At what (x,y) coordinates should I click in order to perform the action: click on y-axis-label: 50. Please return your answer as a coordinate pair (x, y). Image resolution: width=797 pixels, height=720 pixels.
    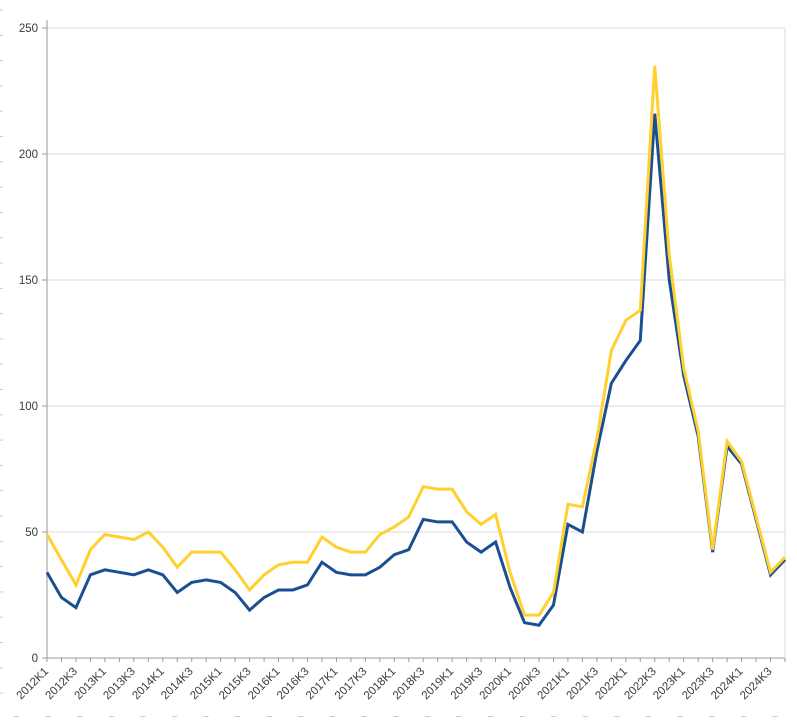
    Looking at the image, I should click on (31, 533).